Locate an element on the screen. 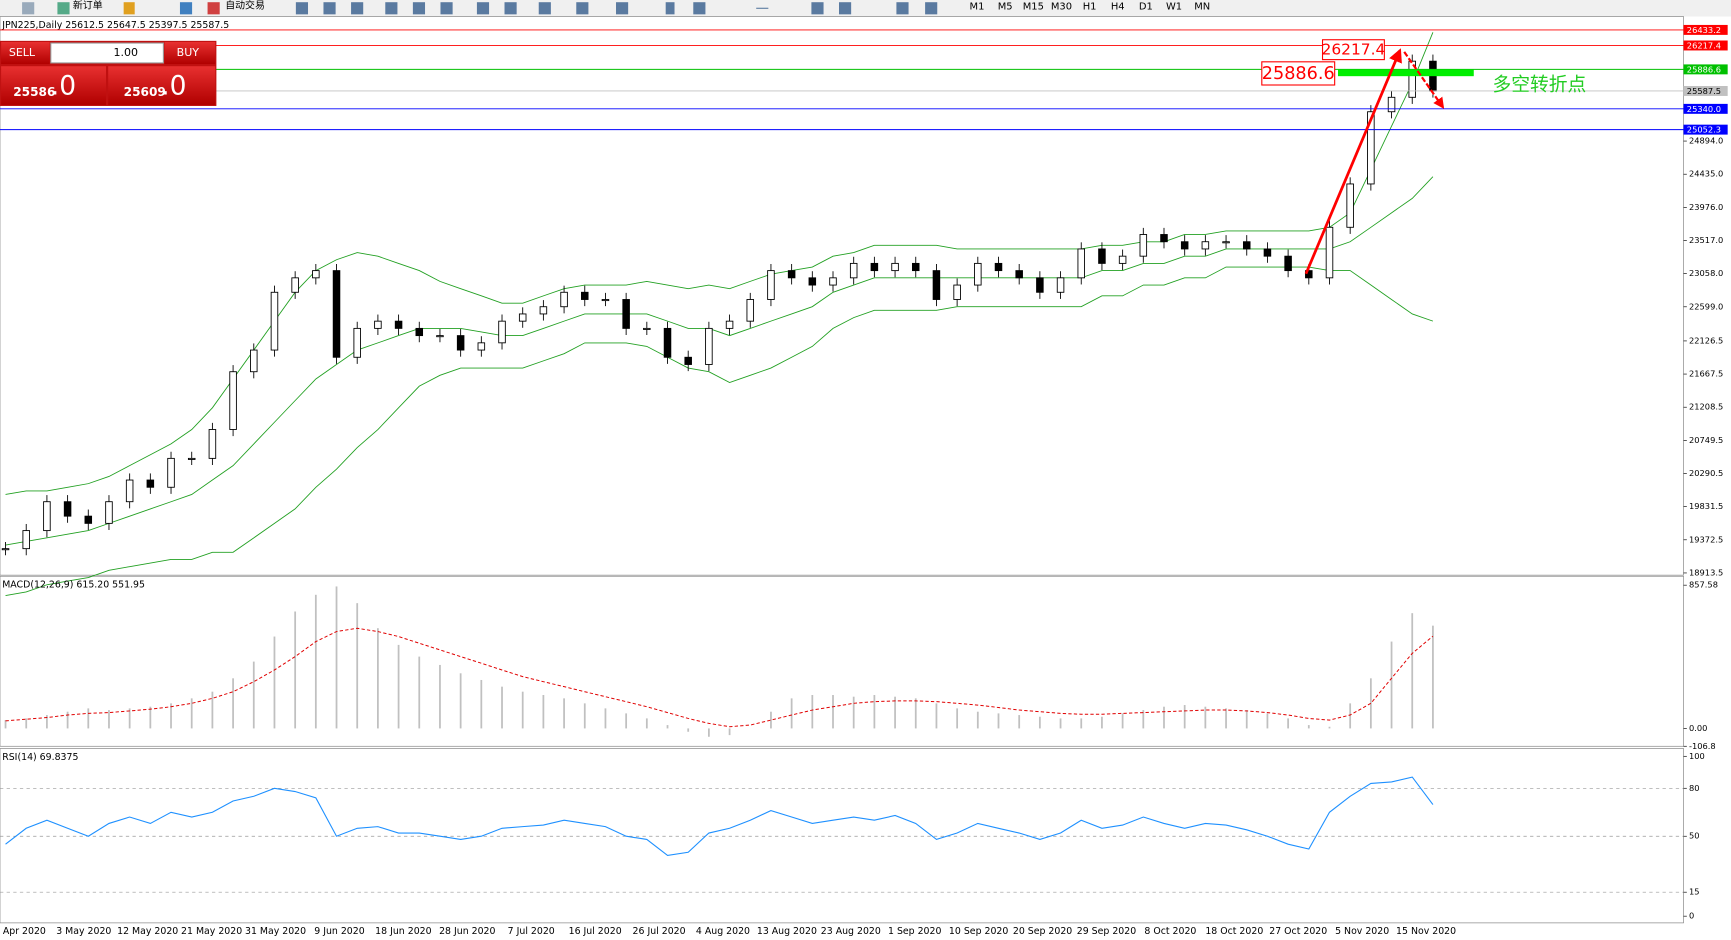  y-tick-label: 857.58 is located at coordinates (1703, 585).